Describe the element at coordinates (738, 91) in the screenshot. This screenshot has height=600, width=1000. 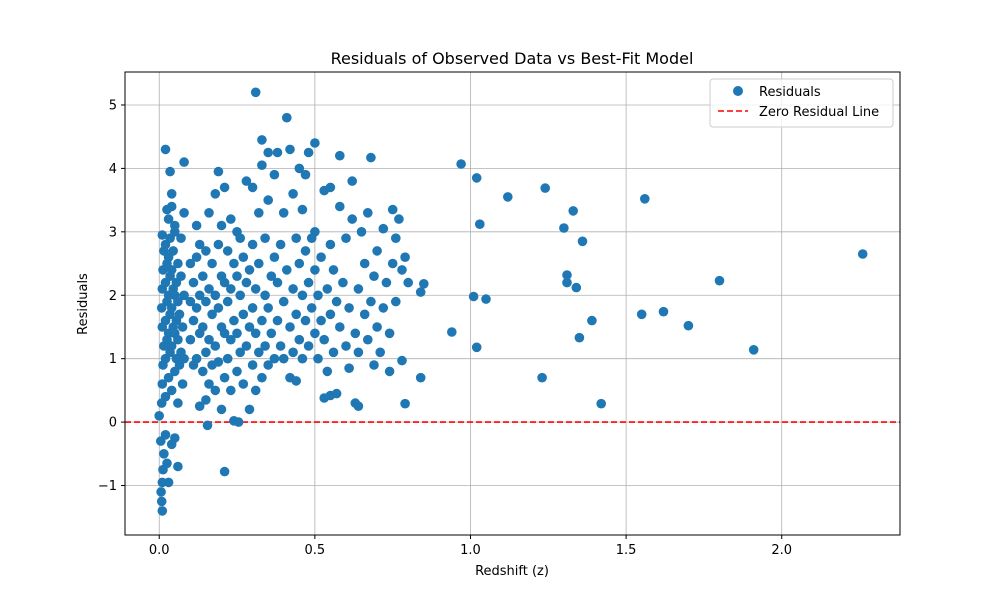
I see `legend-marker-residuals` at that location.